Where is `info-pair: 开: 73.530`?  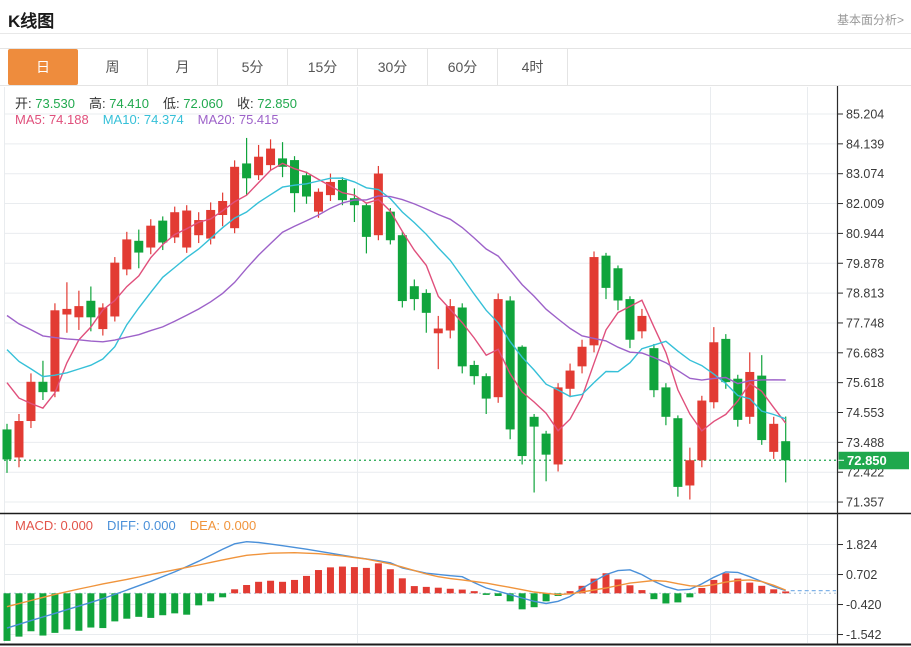 info-pair: 开: 73.530 is located at coordinates (45, 103).